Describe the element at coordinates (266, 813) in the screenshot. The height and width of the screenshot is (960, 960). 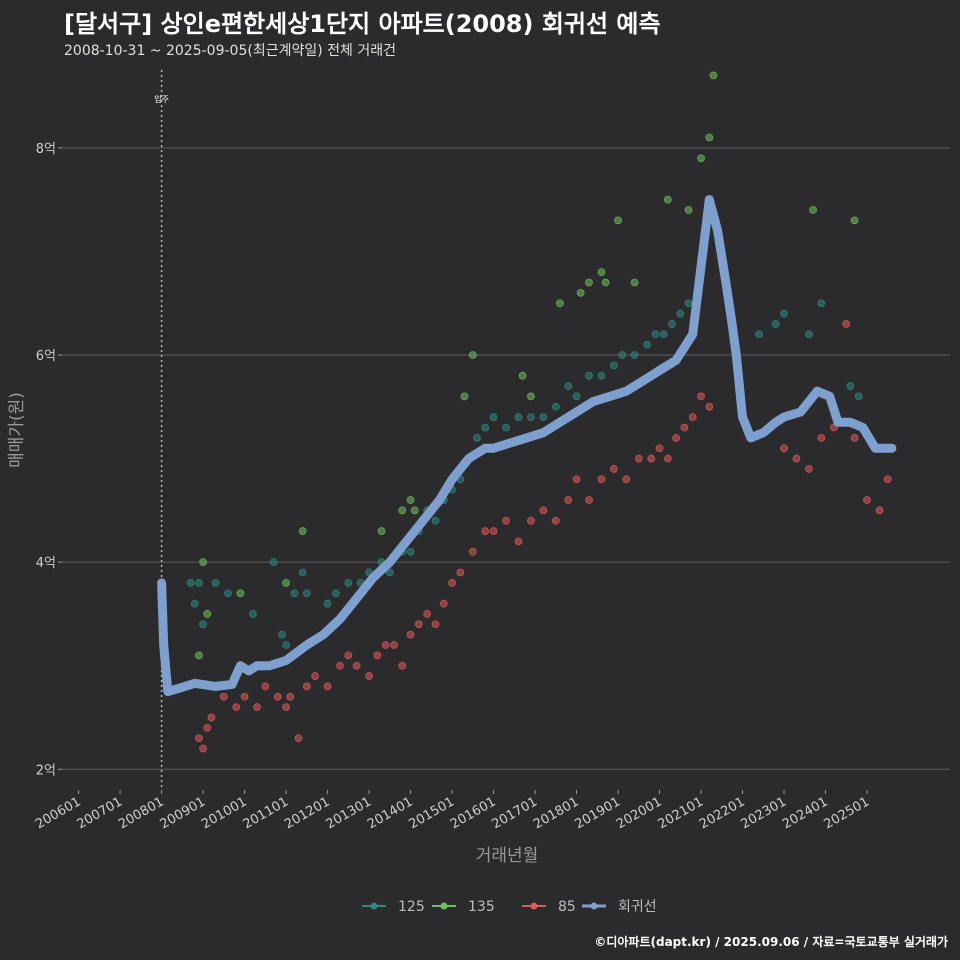
I see `x-tick-label: 201101` at that location.